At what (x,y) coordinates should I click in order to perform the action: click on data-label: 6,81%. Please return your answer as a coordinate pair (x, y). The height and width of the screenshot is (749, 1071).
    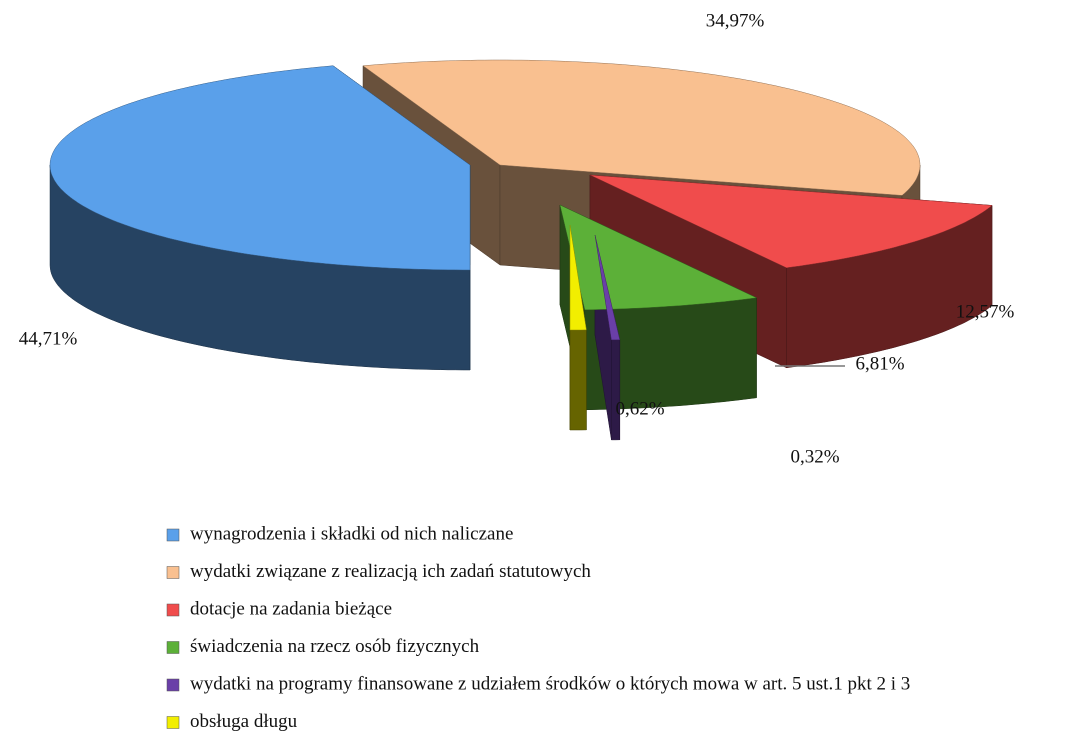
    Looking at the image, I should click on (879, 363).